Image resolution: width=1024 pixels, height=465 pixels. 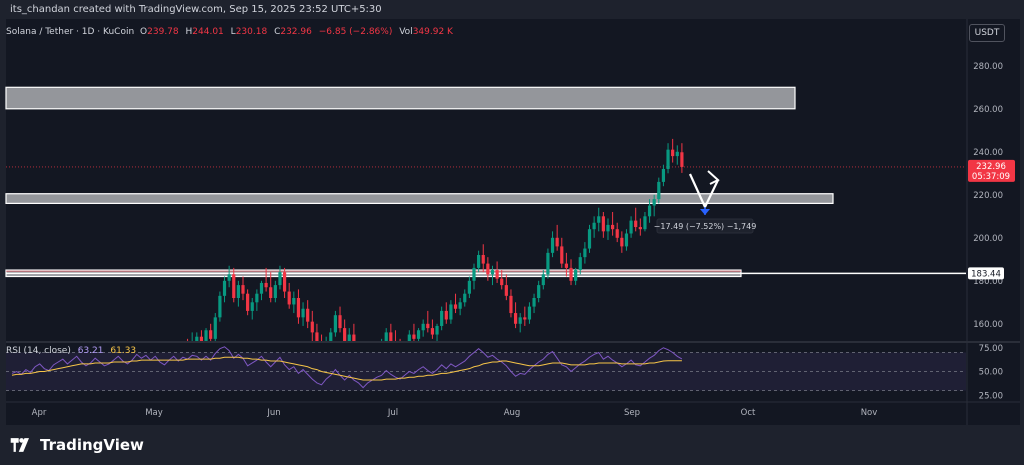 What do you see at coordinates (987, 33) in the screenshot?
I see `currency-button: USDT` at bounding box center [987, 33].